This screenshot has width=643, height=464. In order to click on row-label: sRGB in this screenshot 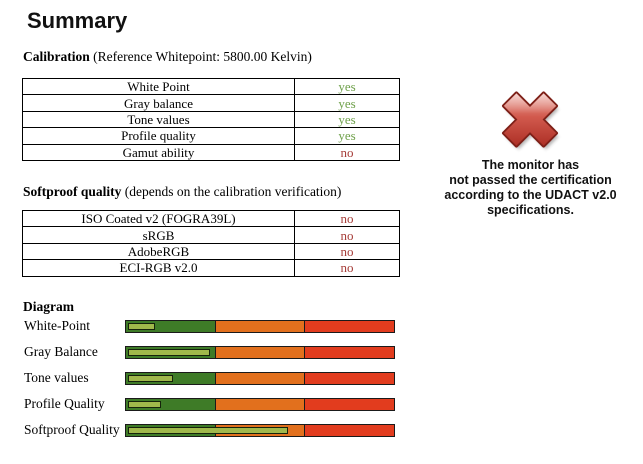, I will do `click(158, 235)`.